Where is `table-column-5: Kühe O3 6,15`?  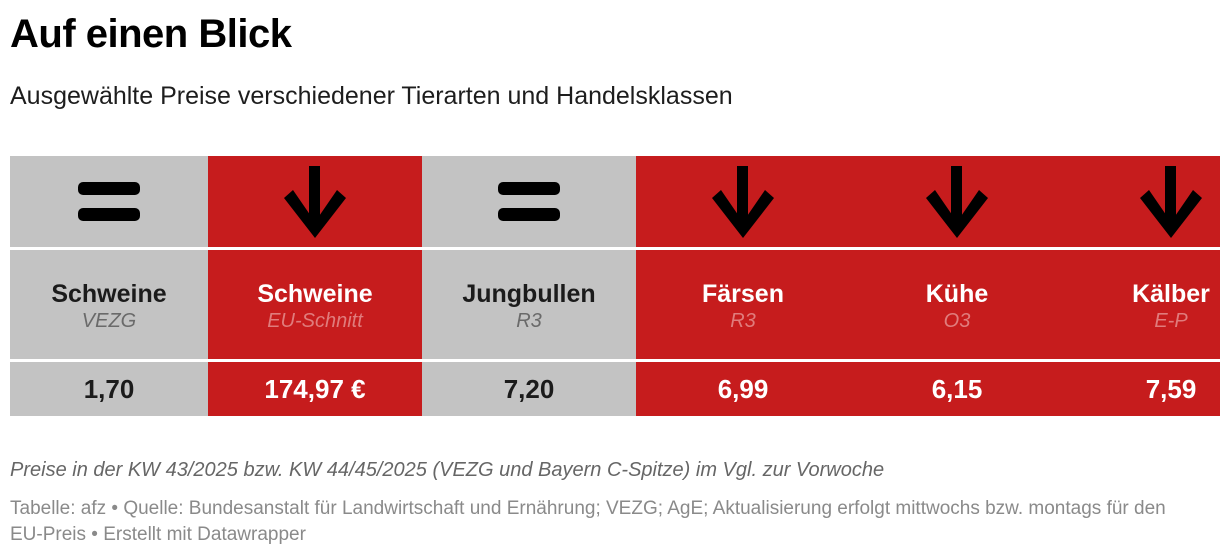
table-column-5: Kühe O3 6,15 is located at coordinates (957, 286).